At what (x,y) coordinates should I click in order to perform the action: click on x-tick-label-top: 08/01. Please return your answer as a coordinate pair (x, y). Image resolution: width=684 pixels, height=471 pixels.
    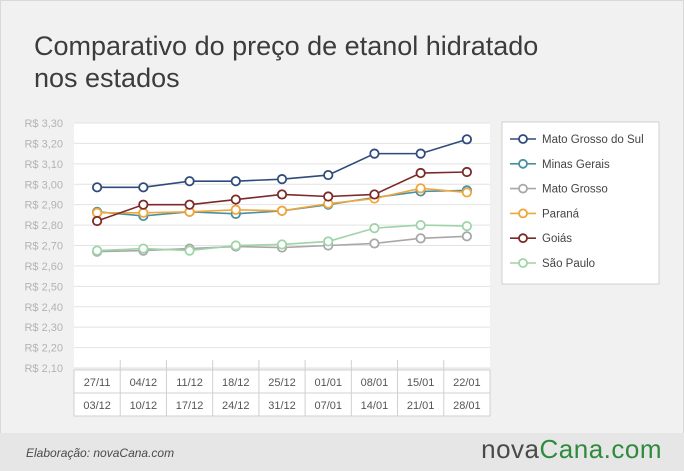
    Looking at the image, I should click on (375, 383).